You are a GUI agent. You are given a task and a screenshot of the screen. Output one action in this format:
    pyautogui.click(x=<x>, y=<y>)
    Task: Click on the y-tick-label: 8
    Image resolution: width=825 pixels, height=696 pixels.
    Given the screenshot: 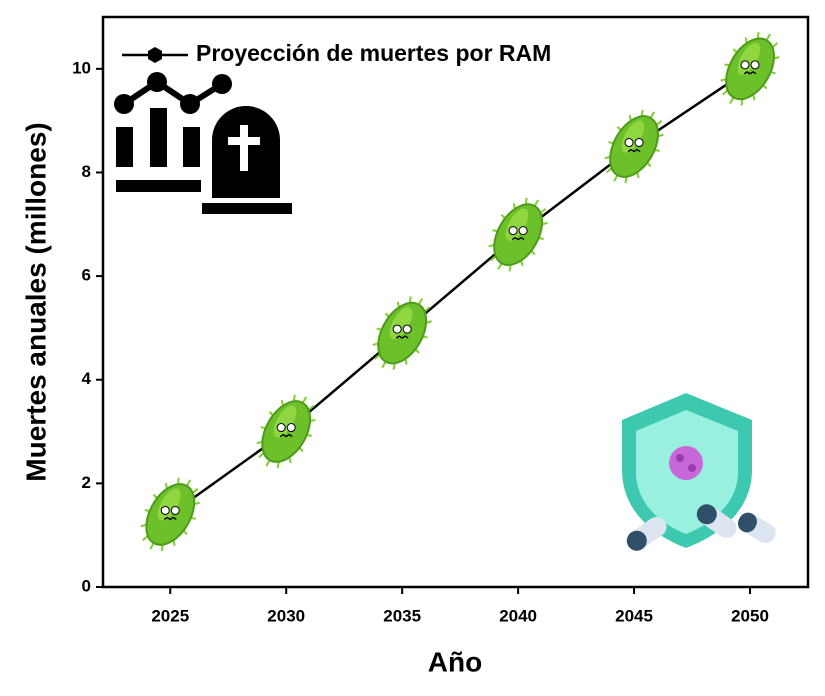 What is the action you would take?
    pyautogui.click(x=86, y=171)
    